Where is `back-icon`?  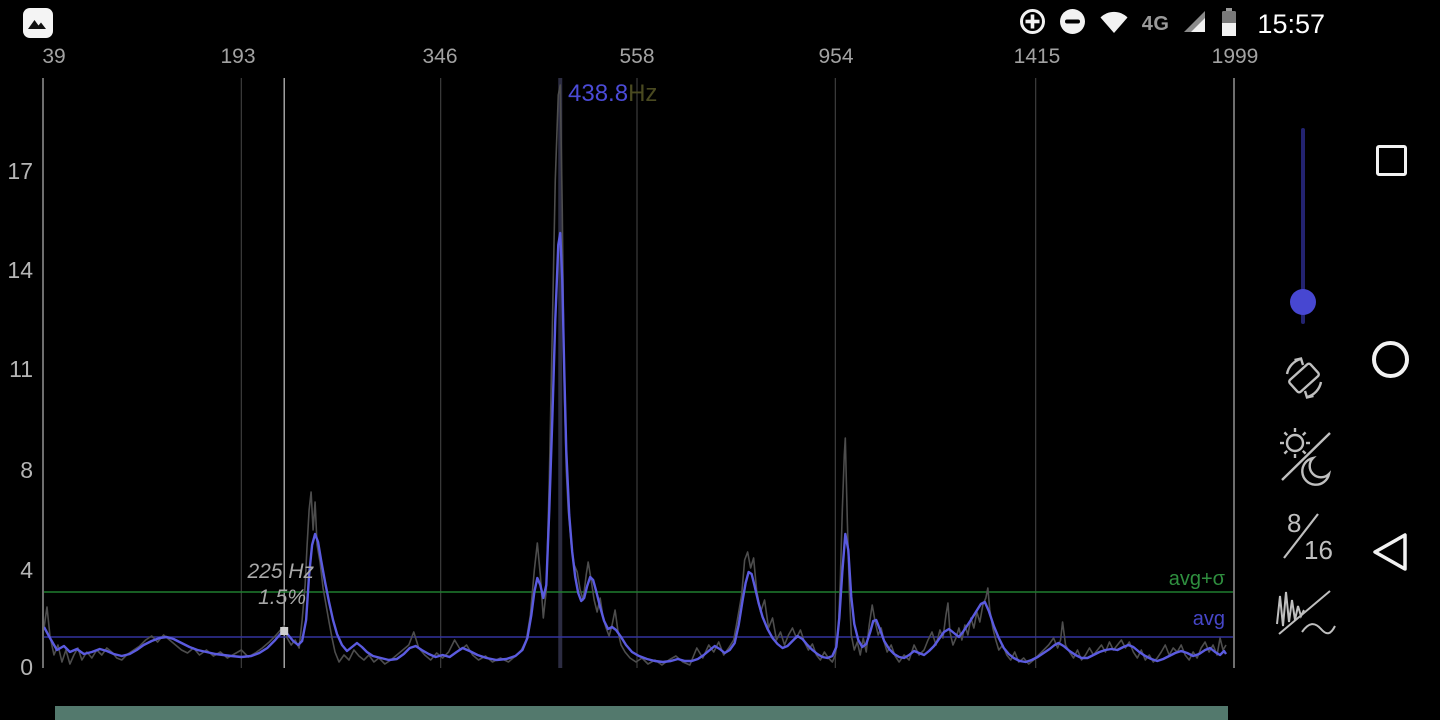 back-icon is located at coordinates (1390, 552).